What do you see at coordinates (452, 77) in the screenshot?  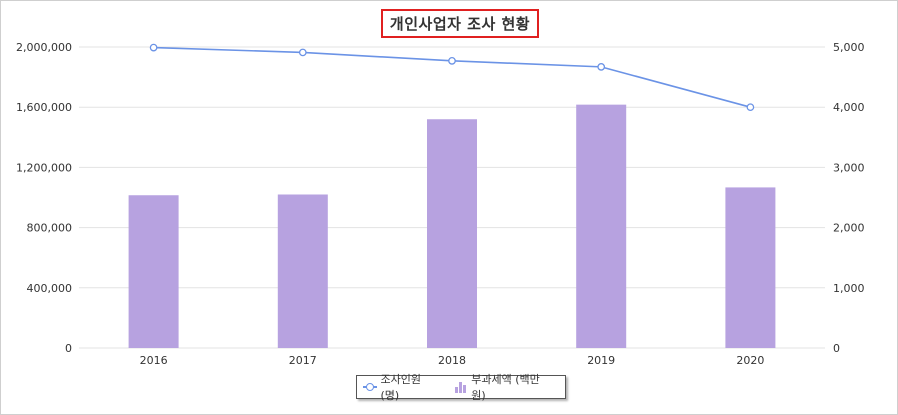 I see `line-series` at bounding box center [452, 77].